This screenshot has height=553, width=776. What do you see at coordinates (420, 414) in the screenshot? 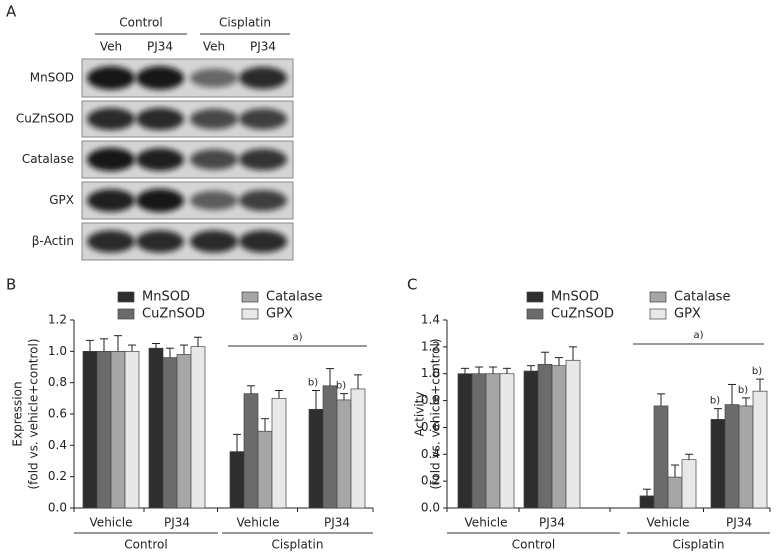
I see `y-axis-title: Activity` at bounding box center [420, 414].